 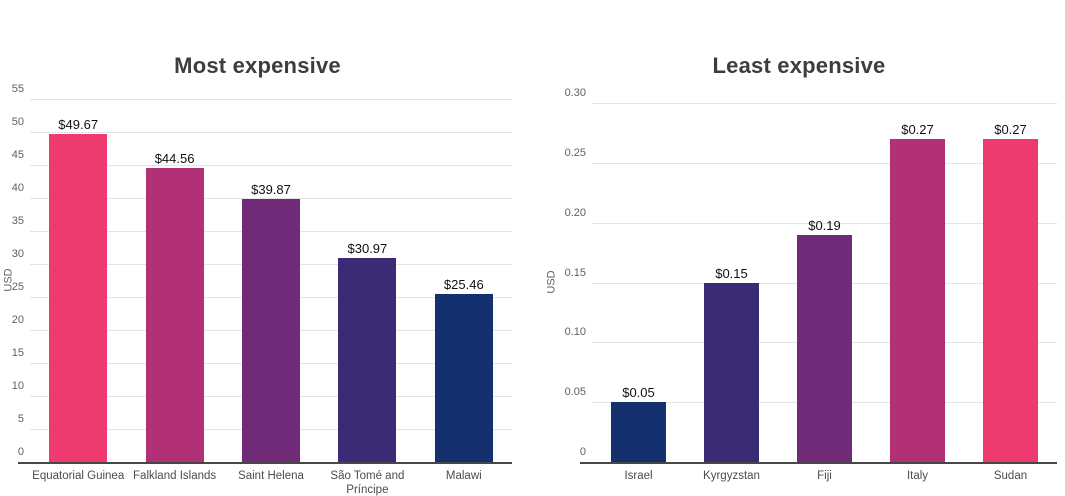 What do you see at coordinates (575, 332) in the screenshot?
I see `y-tick-label: 0.10` at bounding box center [575, 332].